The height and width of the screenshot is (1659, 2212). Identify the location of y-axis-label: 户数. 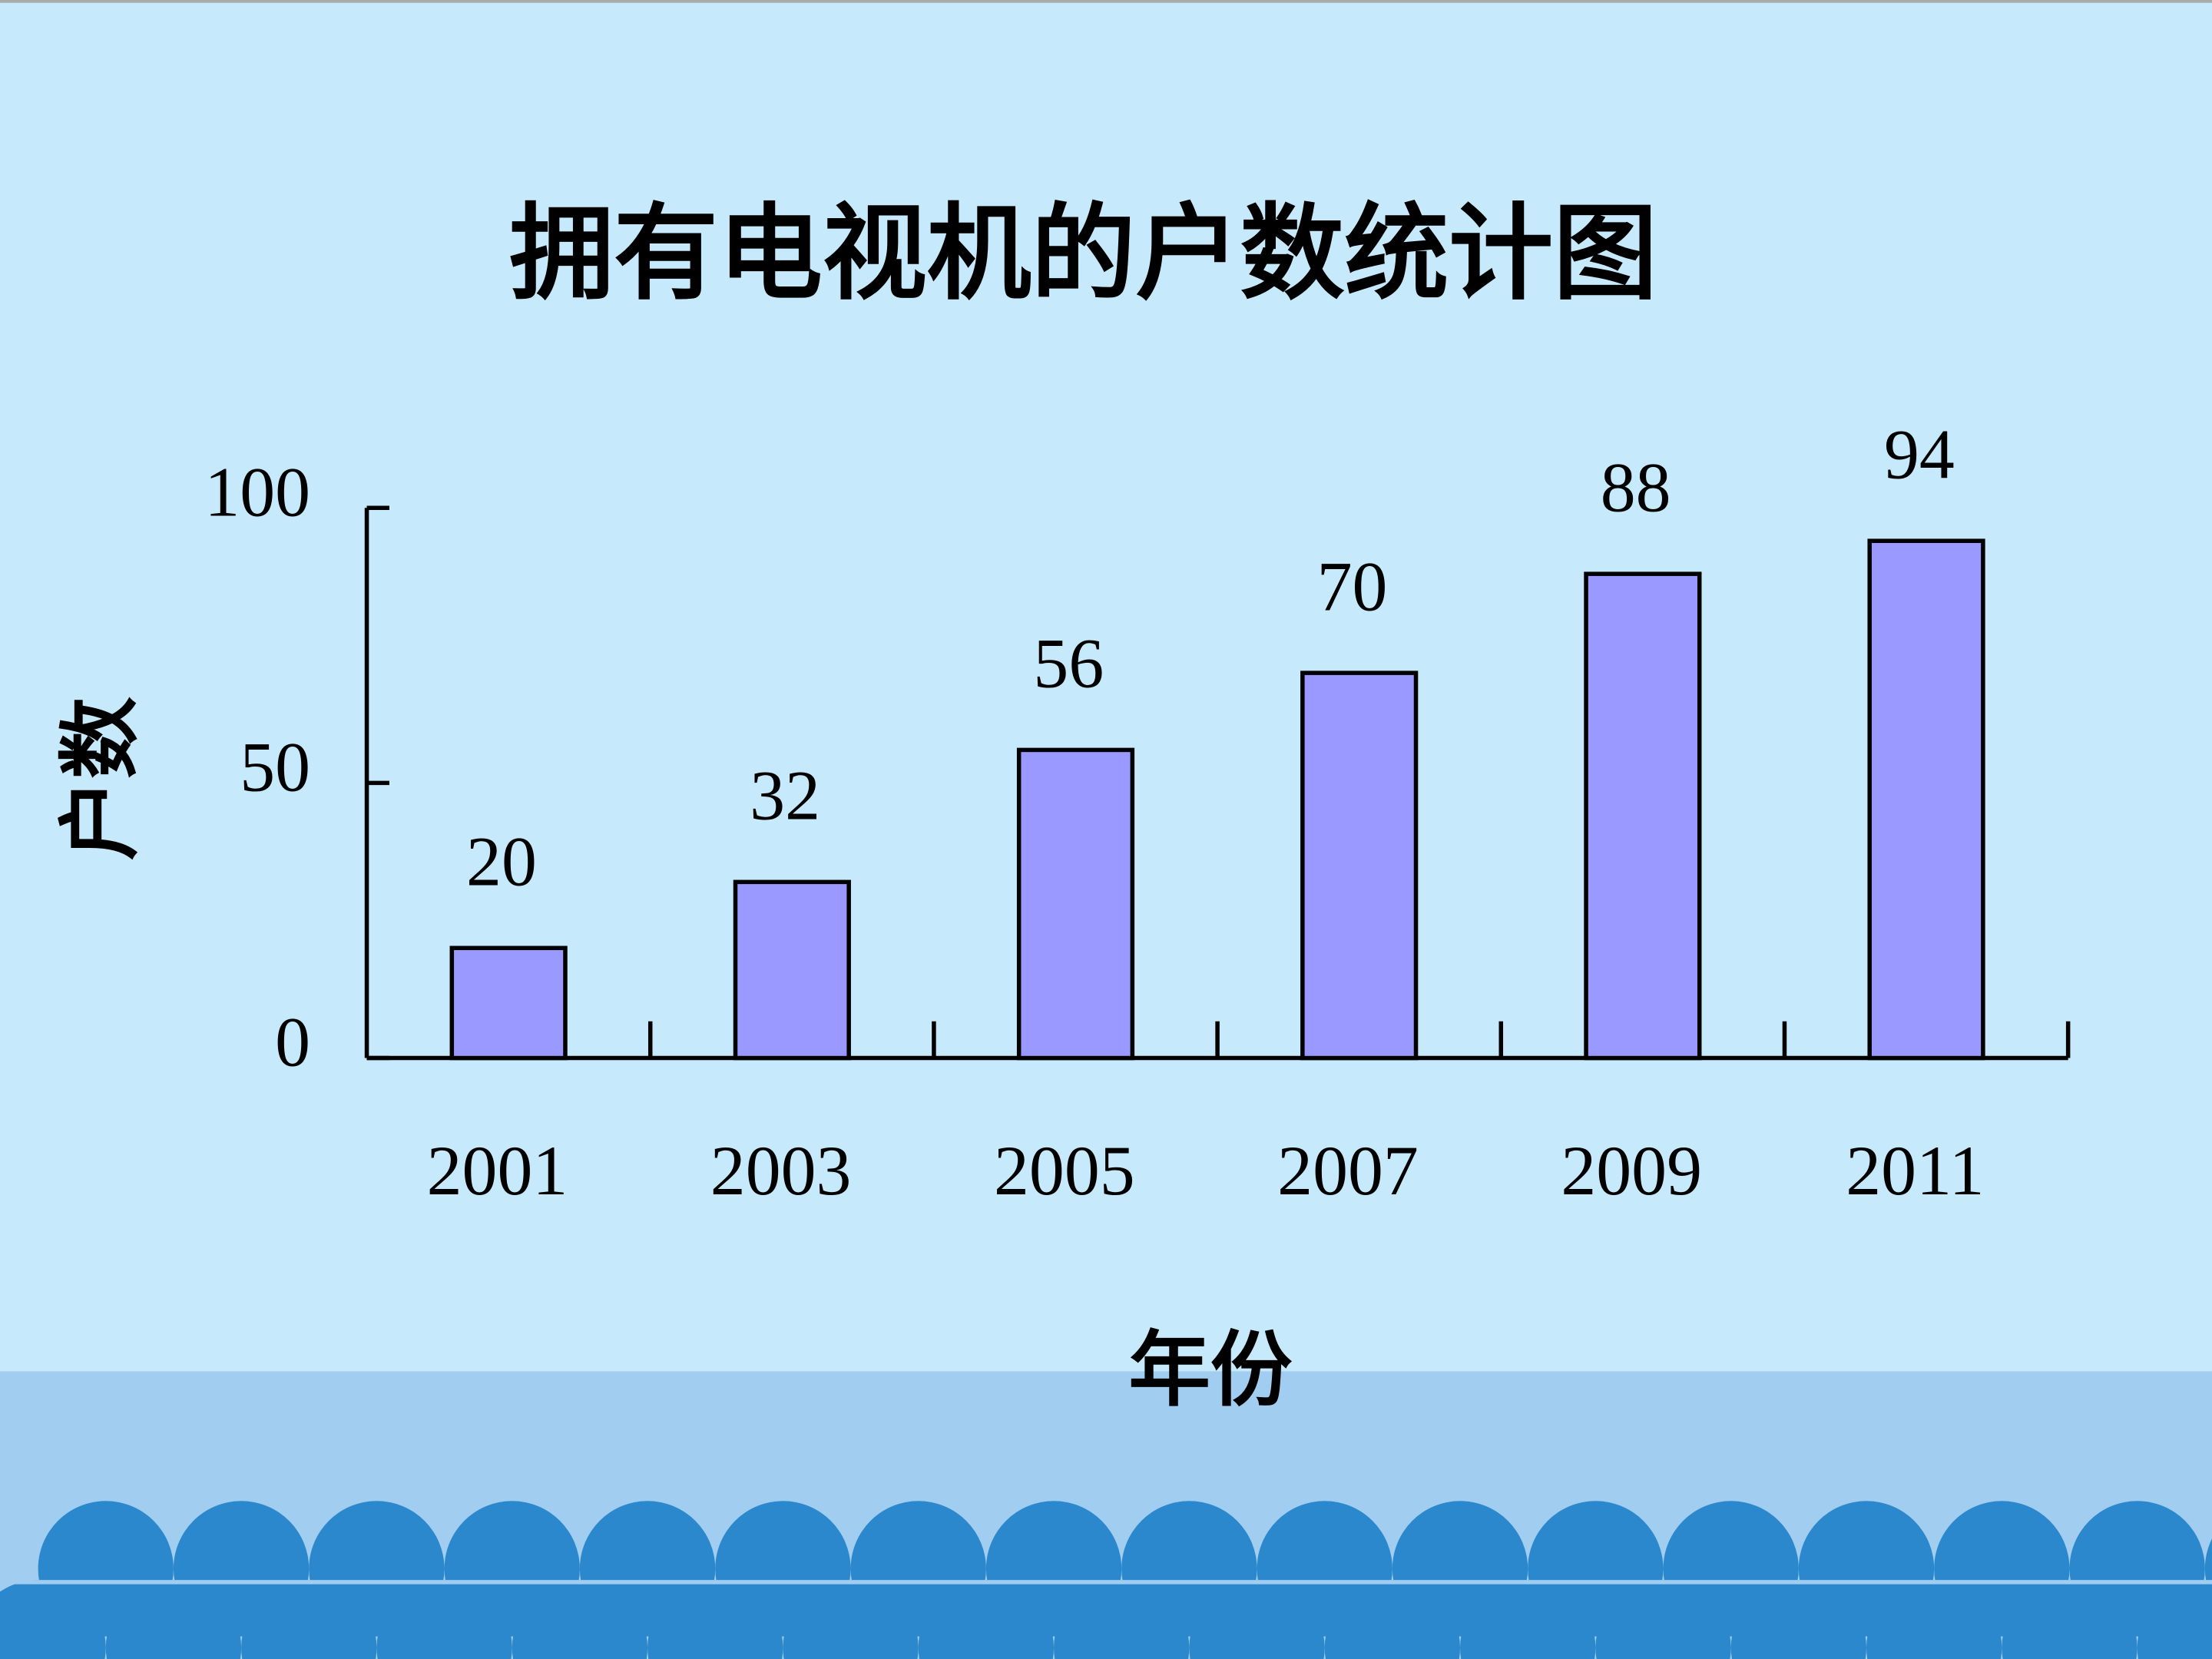
(100, 779).